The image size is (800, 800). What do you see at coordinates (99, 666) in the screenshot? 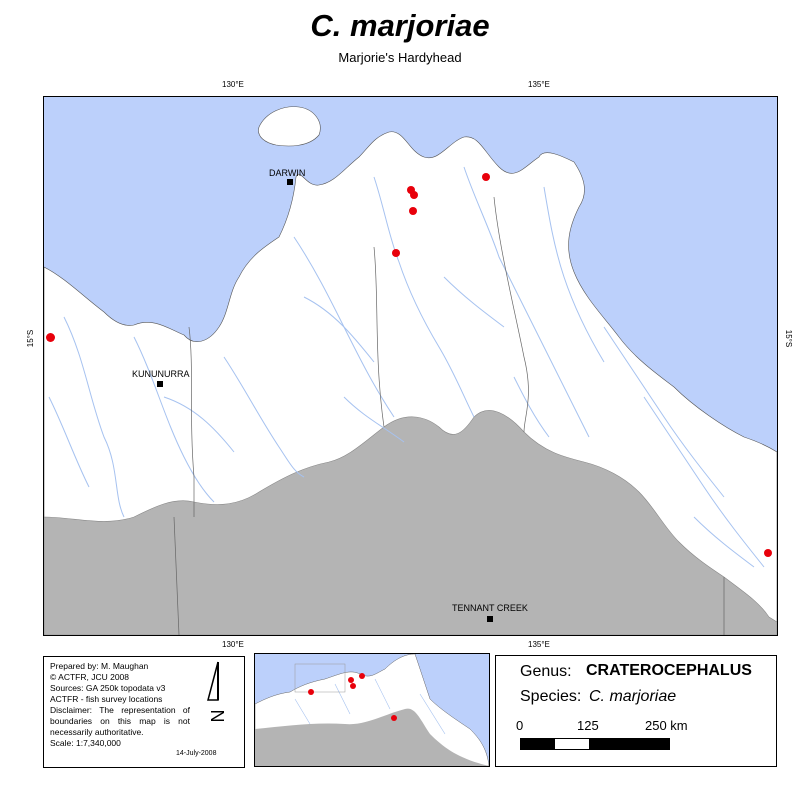
I see `info-line: Prepared by: M. Maughan` at bounding box center [99, 666].